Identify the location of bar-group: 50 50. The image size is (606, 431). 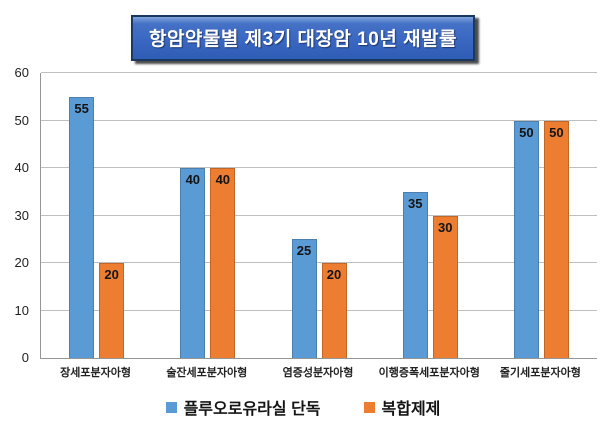
(541, 215).